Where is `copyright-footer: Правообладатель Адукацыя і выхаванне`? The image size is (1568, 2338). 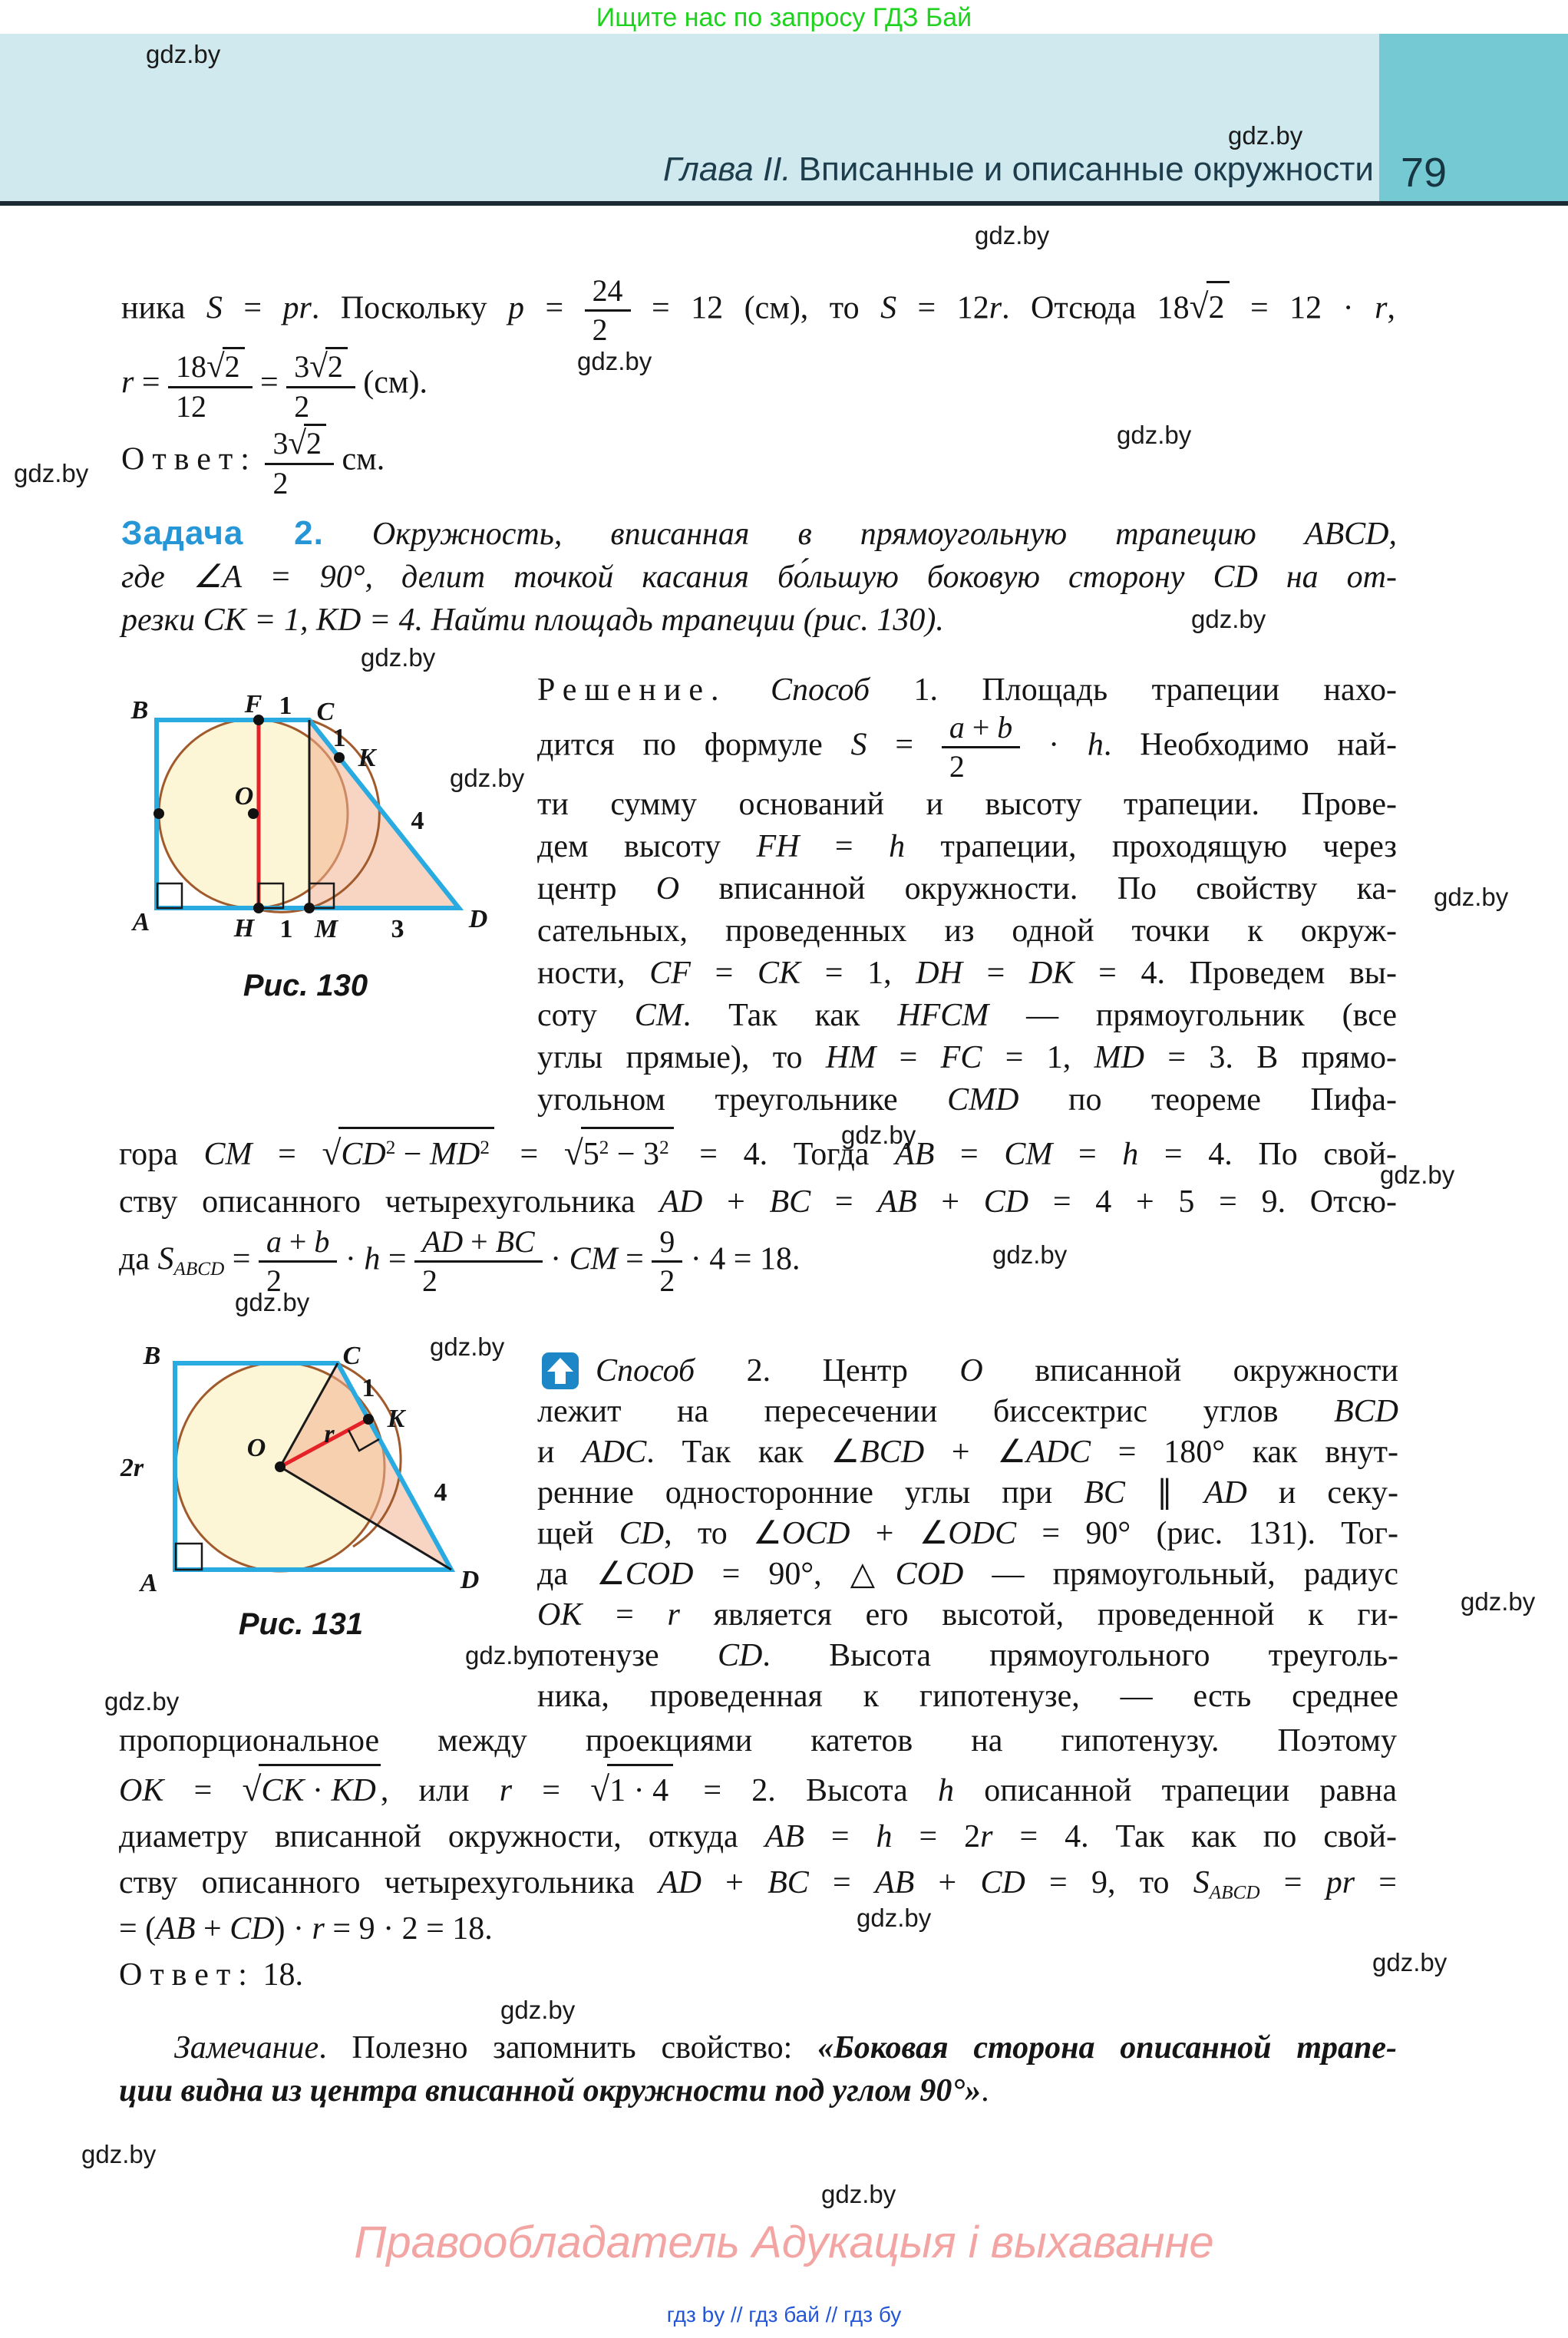 copyright-footer: Правообладатель Адукацыя і выхаванне is located at coordinates (784, 2242).